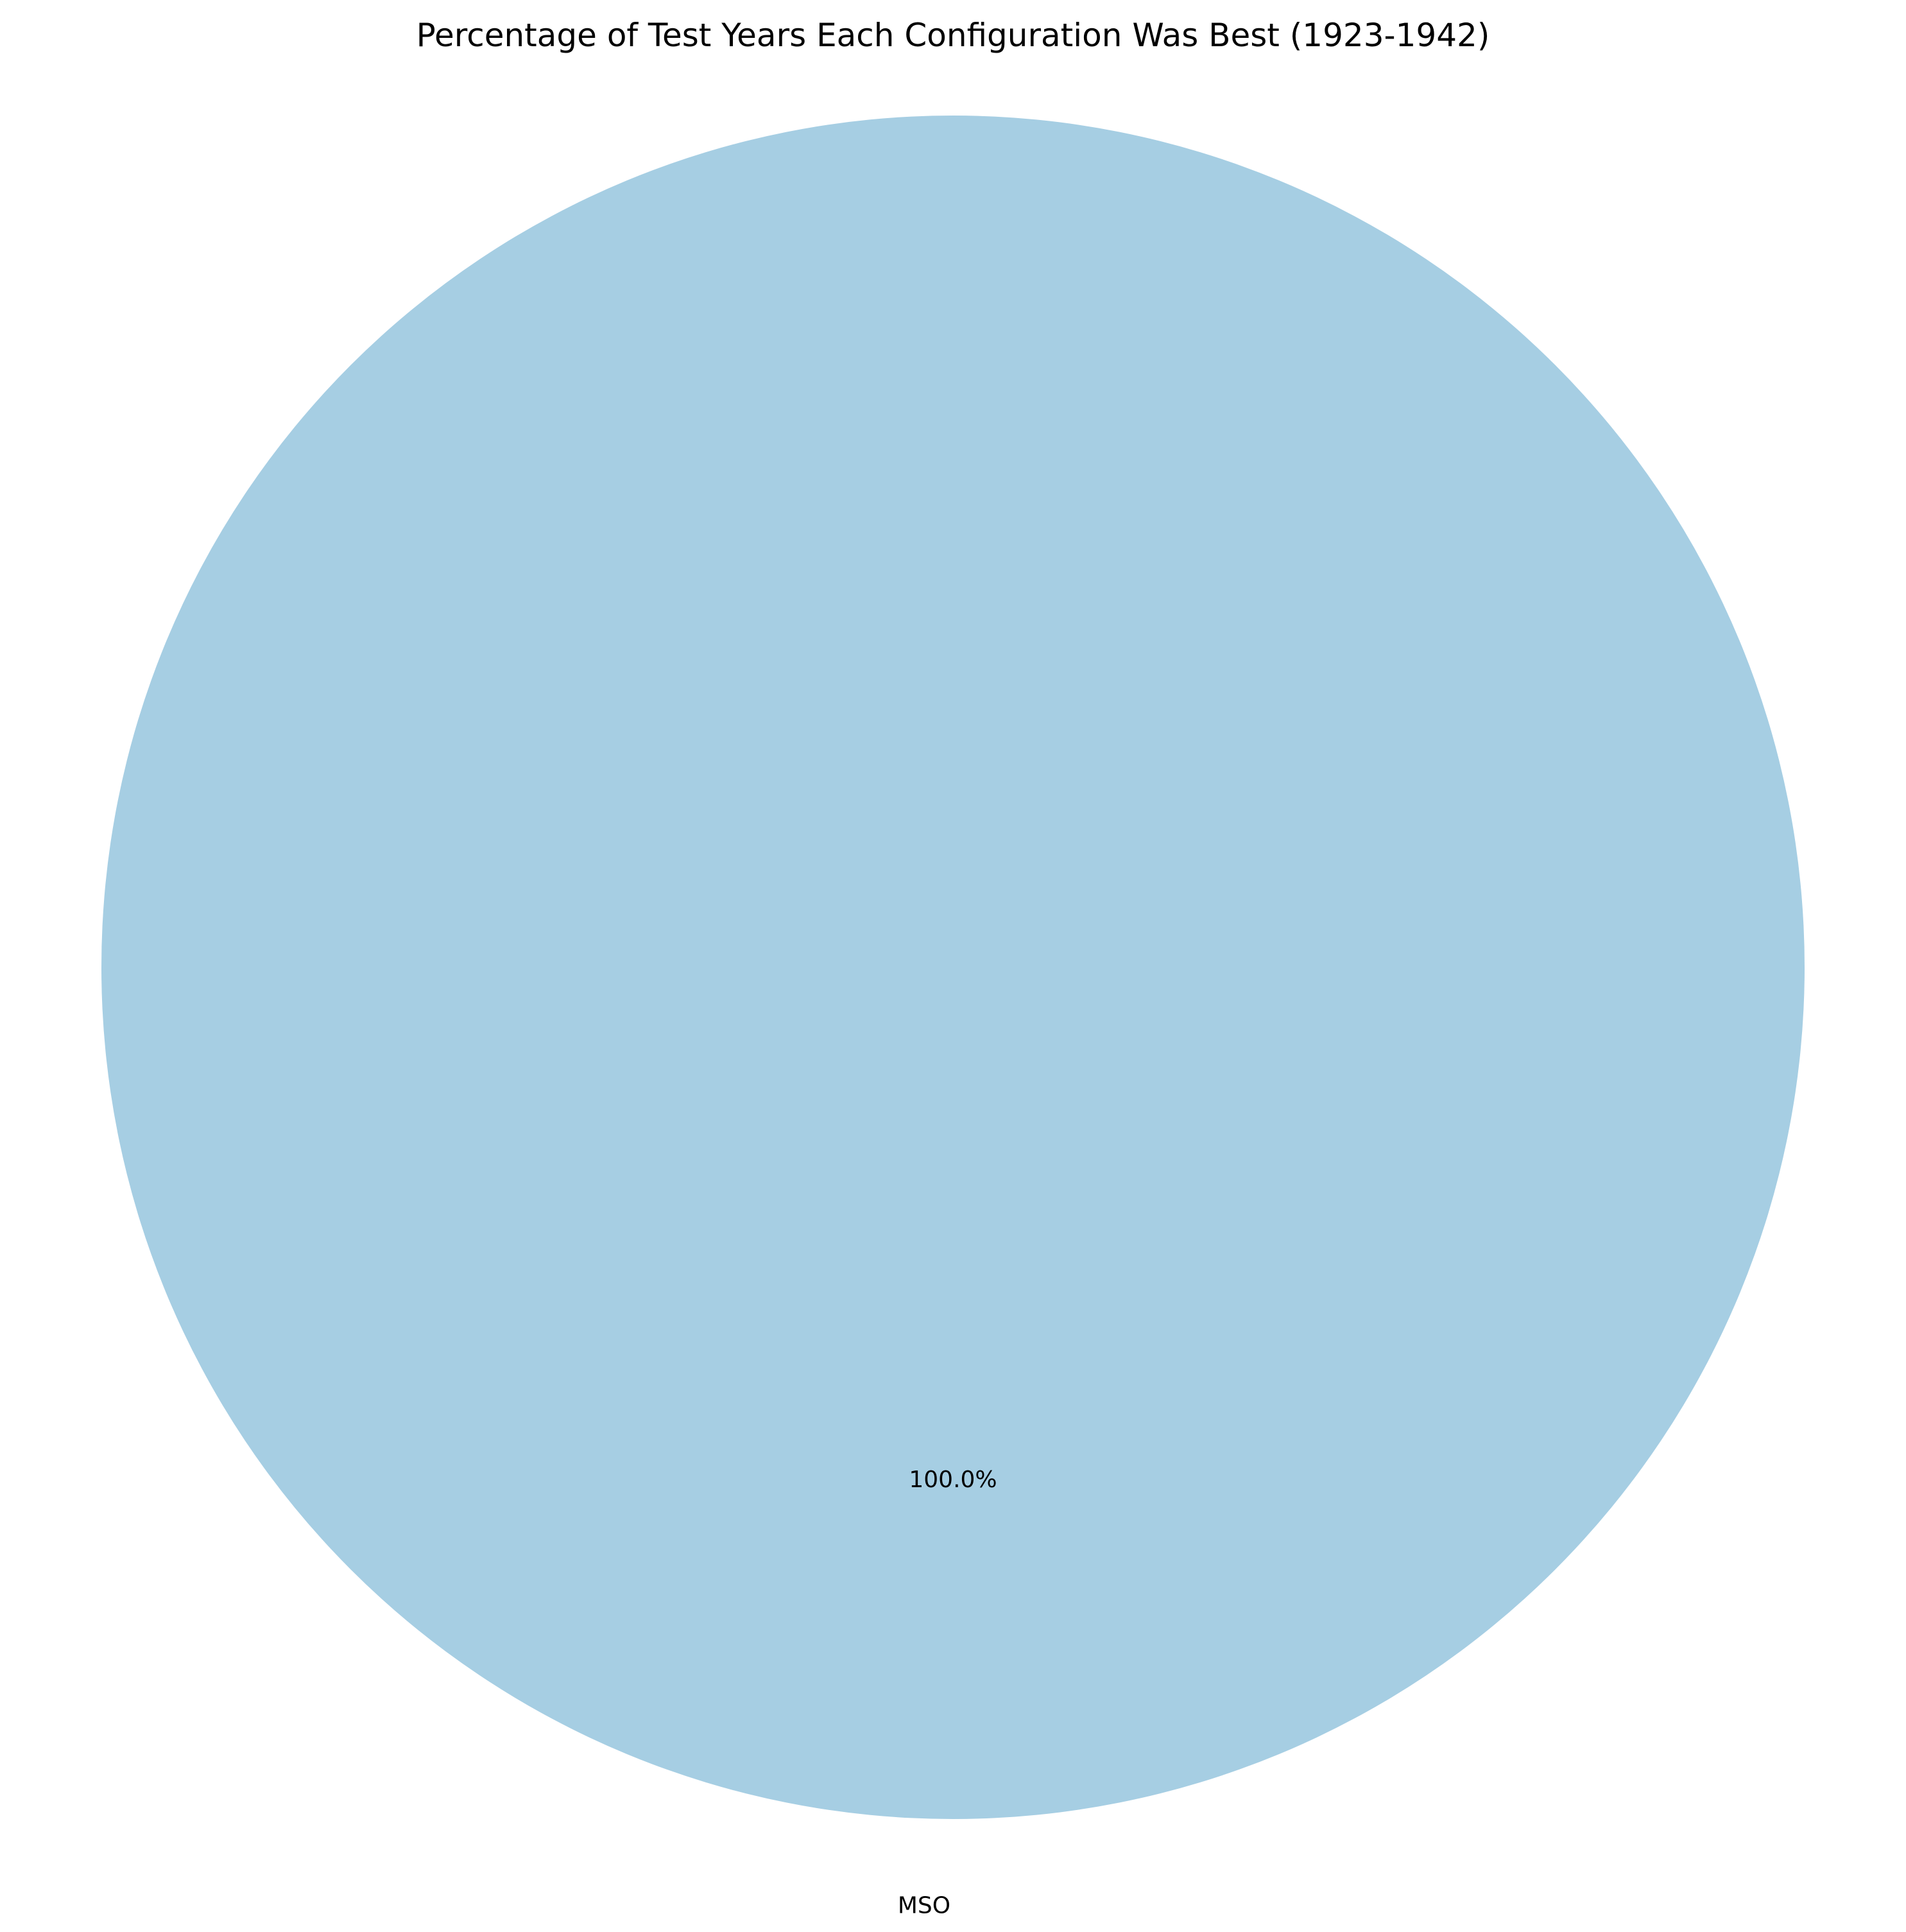  What do you see at coordinates (953, 1480) in the screenshot?
I see `slice-percent-label: 100.0%` at bounding box center [953, 1480].